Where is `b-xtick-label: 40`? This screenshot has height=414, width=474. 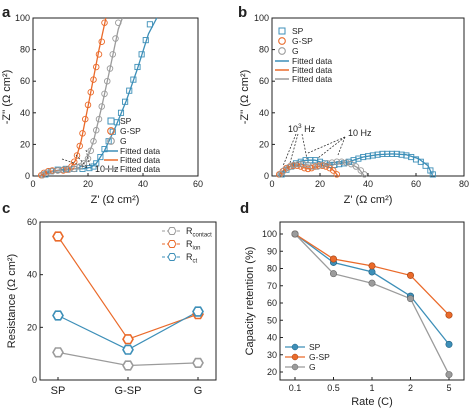
b-xtick-label: 40 is located at coordinates (368, 184).